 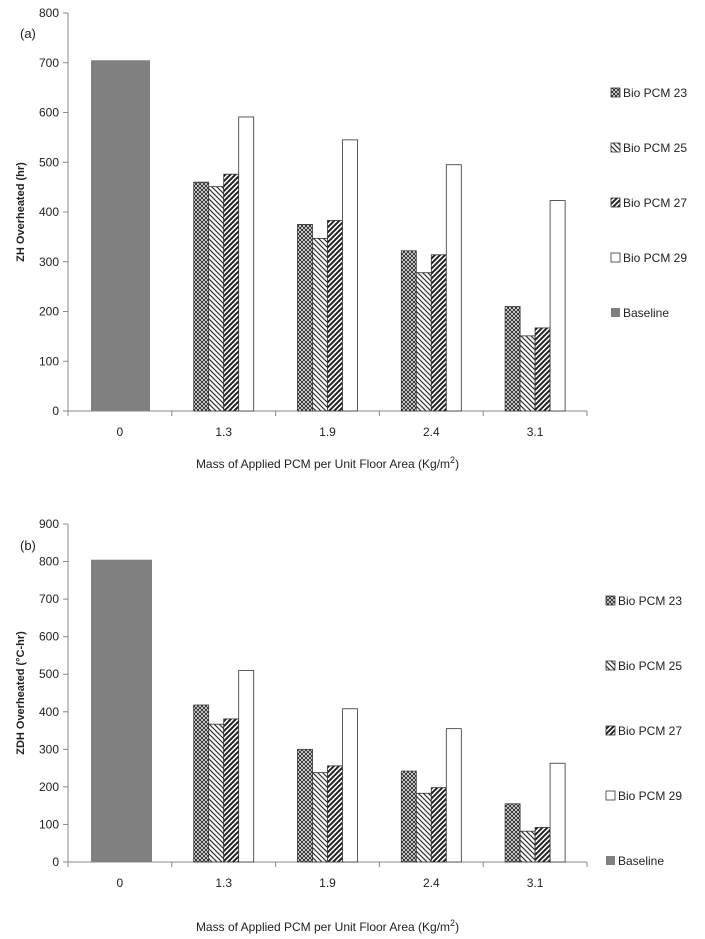 I want to click on panel-label: (b), so click(x=28, y=545).